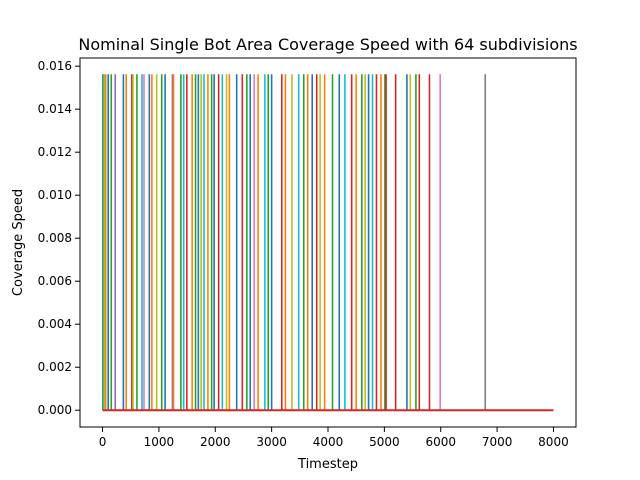  I want to click on y-tick-label: 0.004, so click(55, 324).